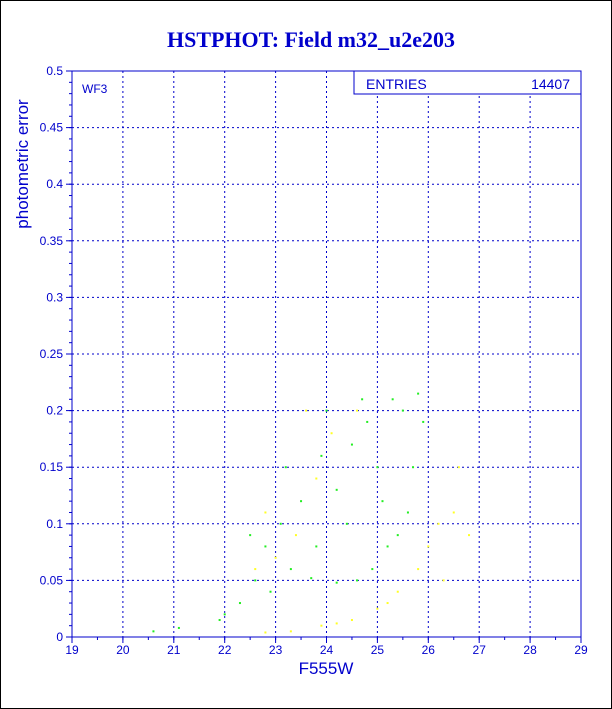 The image size is (612, 709). I want to click on x-tick-label: 21, so click(174, 650).